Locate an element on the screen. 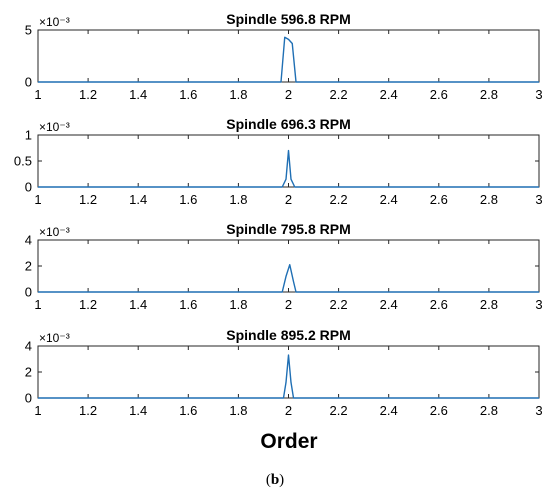  subplot-title: Spindle 596.8 RPM is located at coordinates (288, 19).